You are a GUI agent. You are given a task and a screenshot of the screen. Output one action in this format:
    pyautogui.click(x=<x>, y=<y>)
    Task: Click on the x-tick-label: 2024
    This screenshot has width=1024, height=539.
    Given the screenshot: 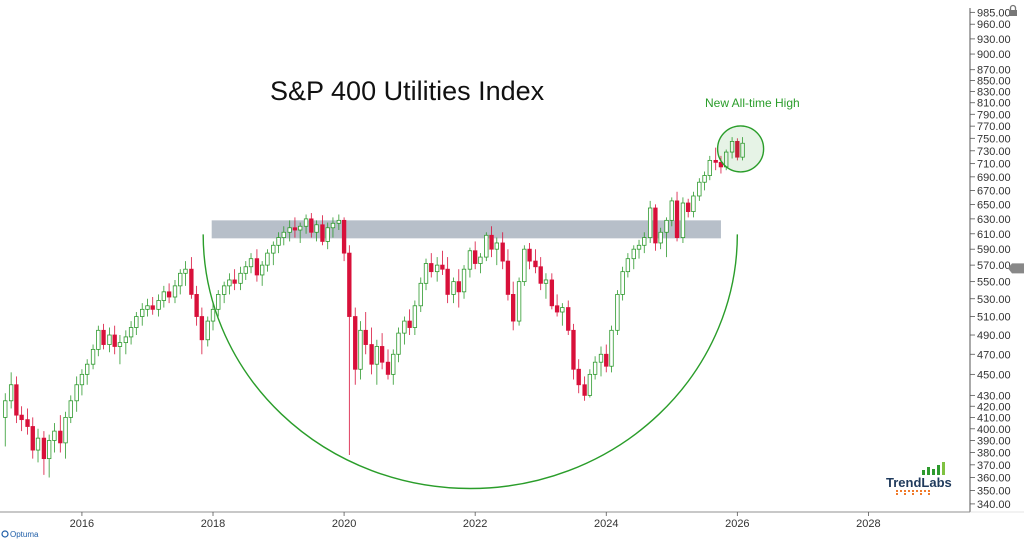 What is the action you would take?
    pyautogui.click(x=606, y=524)
    